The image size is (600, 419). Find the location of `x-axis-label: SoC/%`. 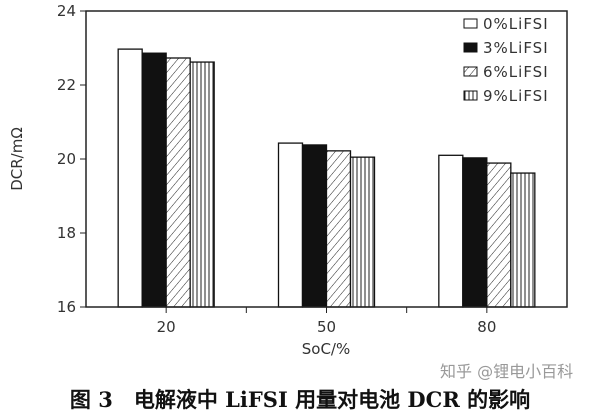

x-axis-label: SoC/% is located at coordinates (326, 349).